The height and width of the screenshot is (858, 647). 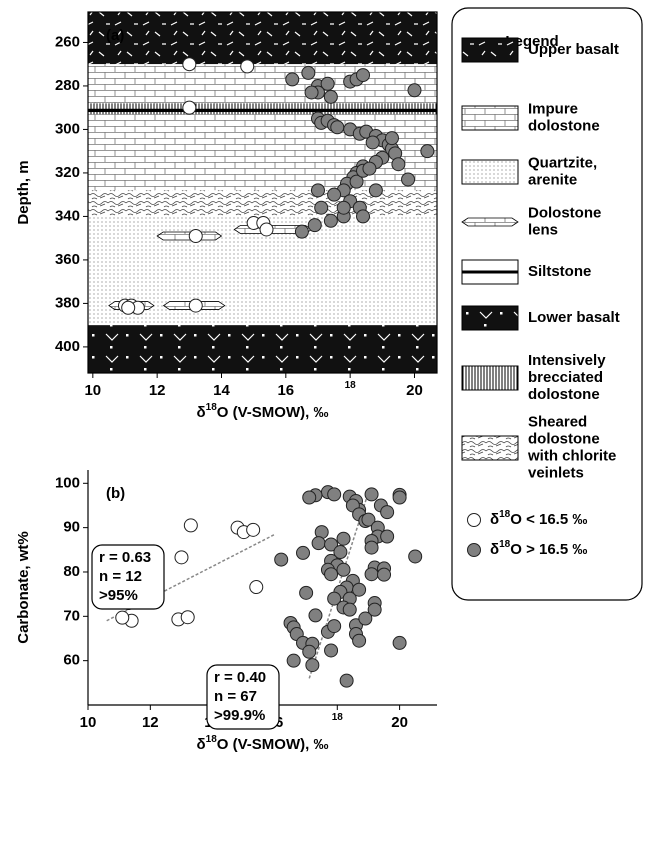 I want to click on annotation-text: r = 0.40, so click(x=240, y=677).